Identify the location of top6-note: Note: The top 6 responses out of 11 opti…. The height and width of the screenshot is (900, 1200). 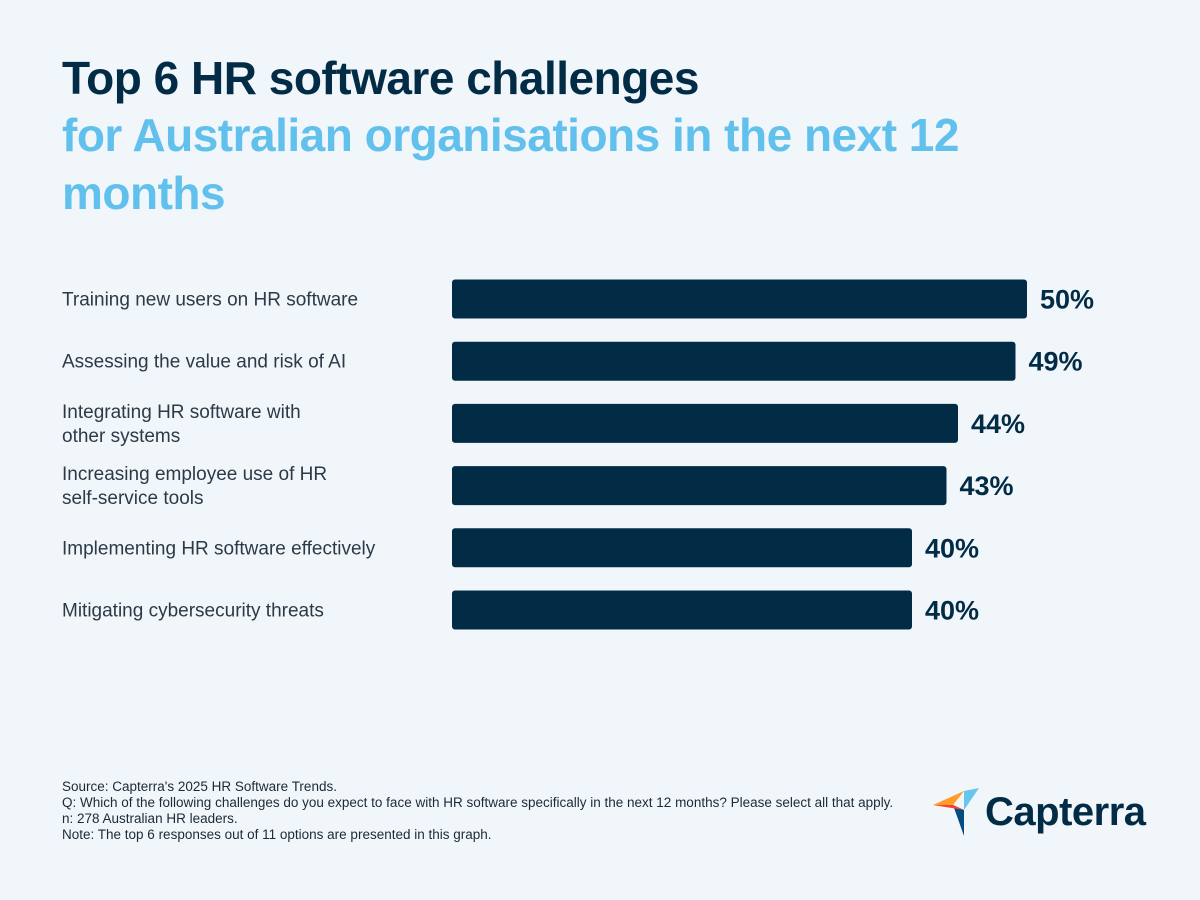
(277, 834).